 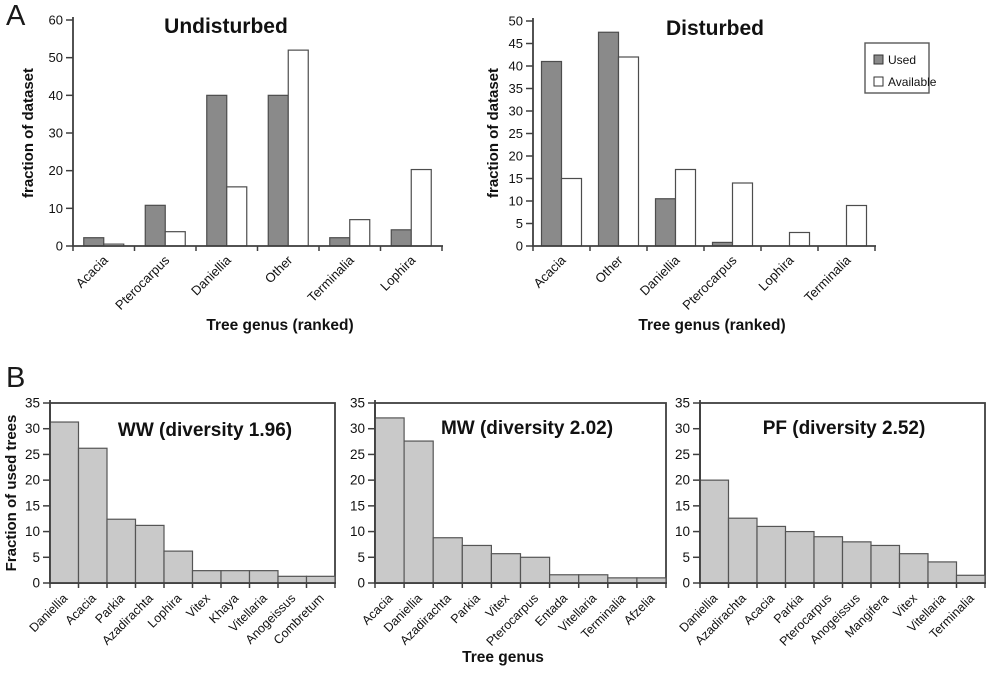 I want to click on panel-a-label: A, so click(x=16, y=16).